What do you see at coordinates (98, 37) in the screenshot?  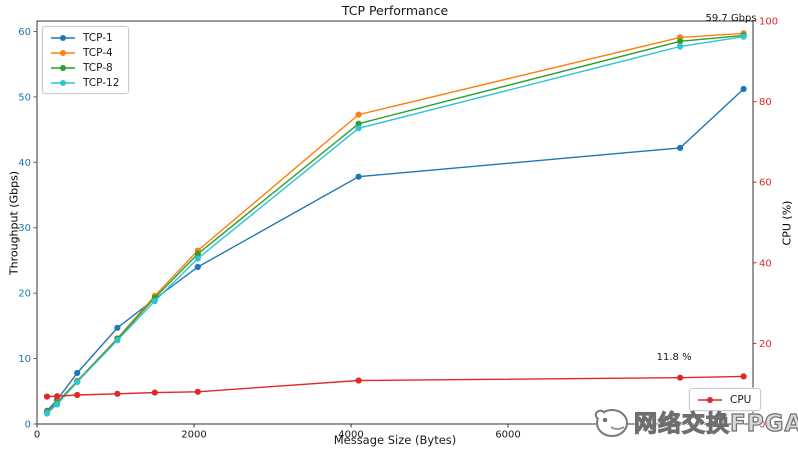 I see `legend-entry-label: TCP-1` at bounding box center [98, 37].